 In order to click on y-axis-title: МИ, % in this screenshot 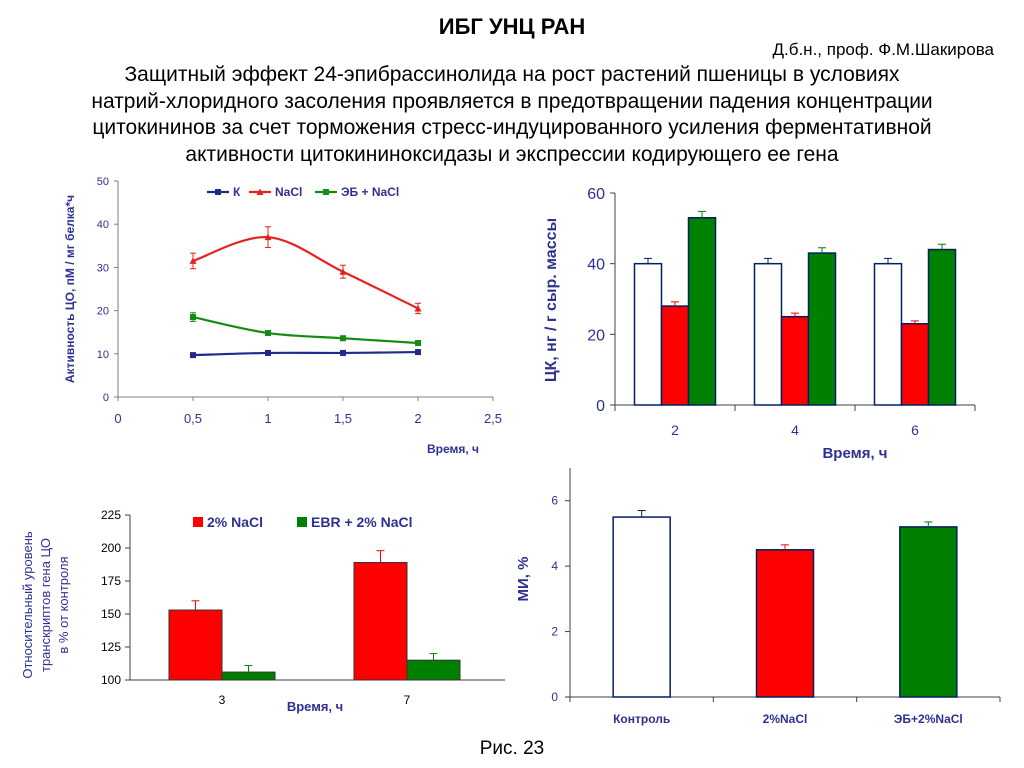, I will do `click(523, 579)`.